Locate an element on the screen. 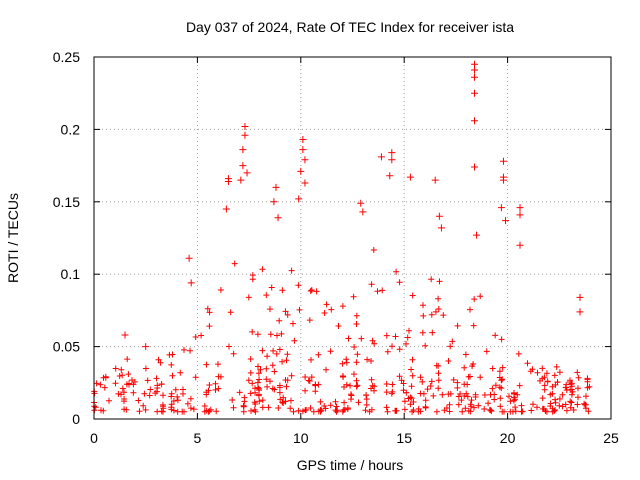 Image resolution: width=640 pixels, height=480 pixels. y-tick-label: 0.15 is located at coordinates (66, 202).